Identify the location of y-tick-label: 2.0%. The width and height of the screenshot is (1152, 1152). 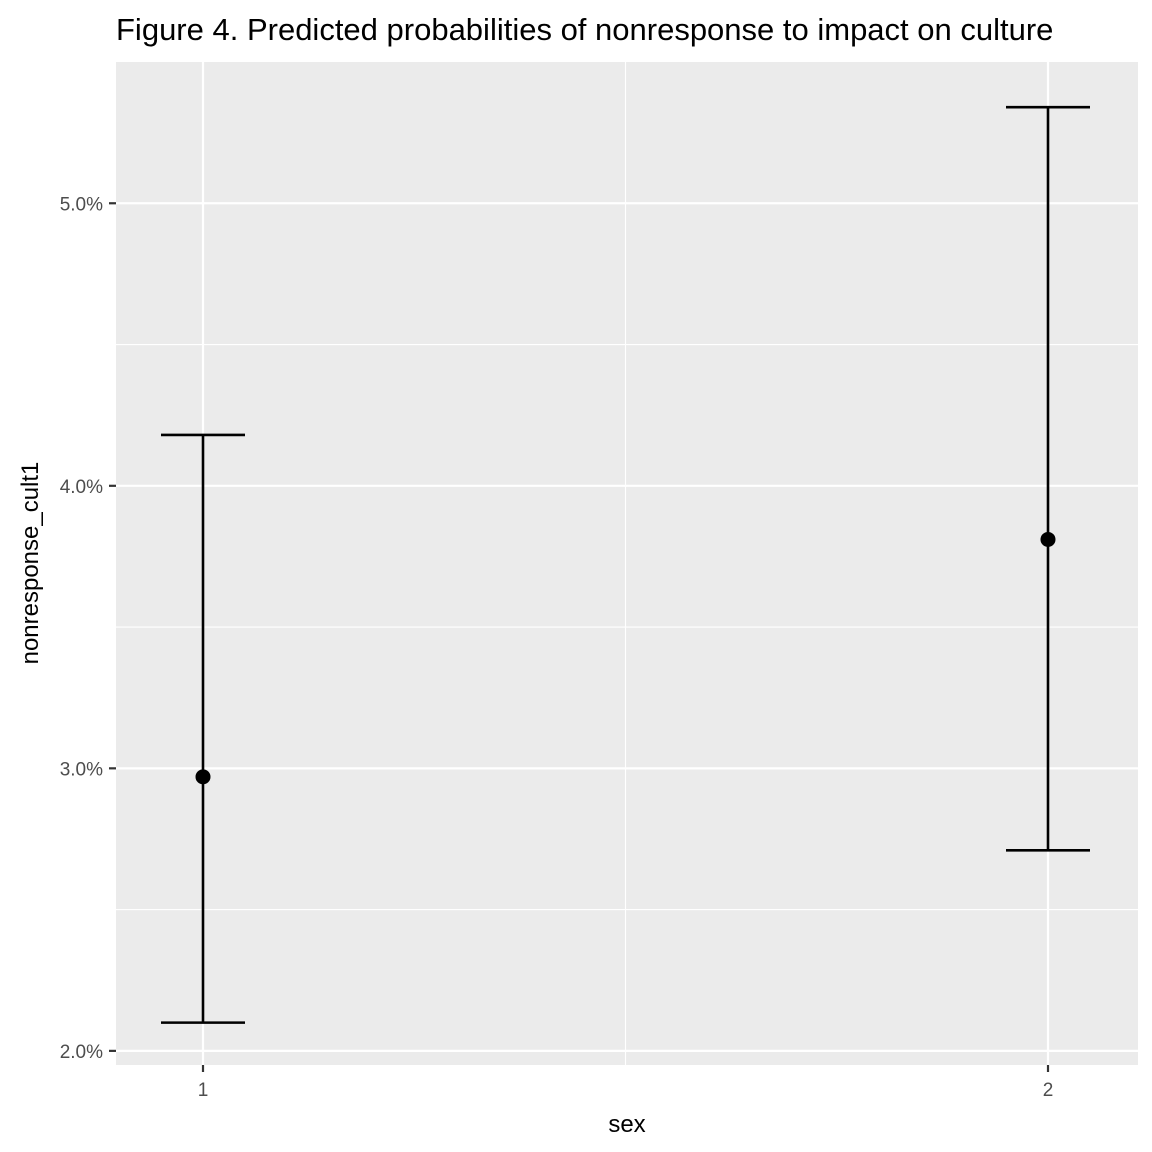
(81, 1052).